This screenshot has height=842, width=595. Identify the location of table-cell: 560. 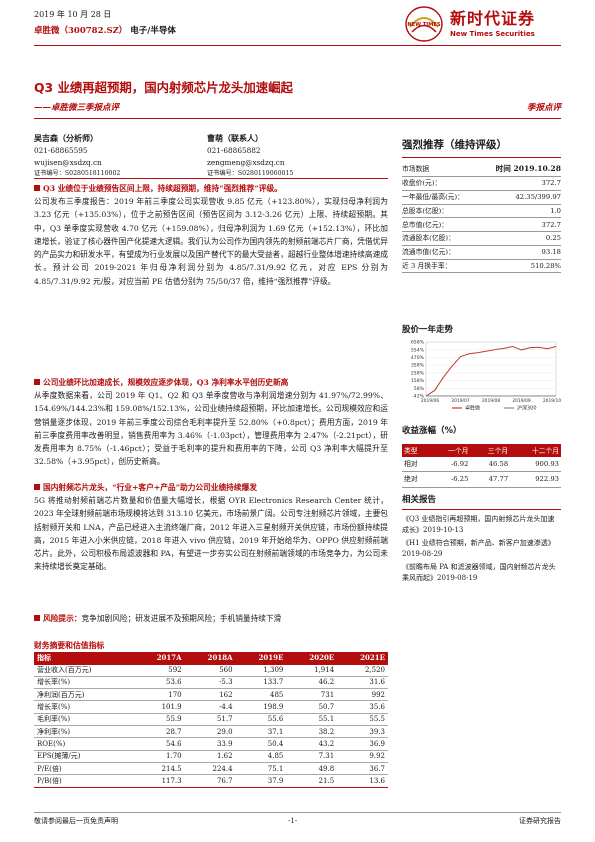
(210, 670).